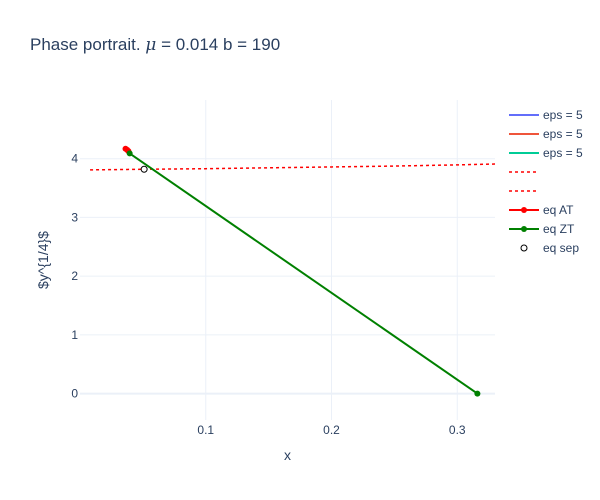 This screenshot has height=500, width=600. Describe the element at coordinates (331, 430) in the screenshot. I see `x-tick-label: 0.2` at that location.